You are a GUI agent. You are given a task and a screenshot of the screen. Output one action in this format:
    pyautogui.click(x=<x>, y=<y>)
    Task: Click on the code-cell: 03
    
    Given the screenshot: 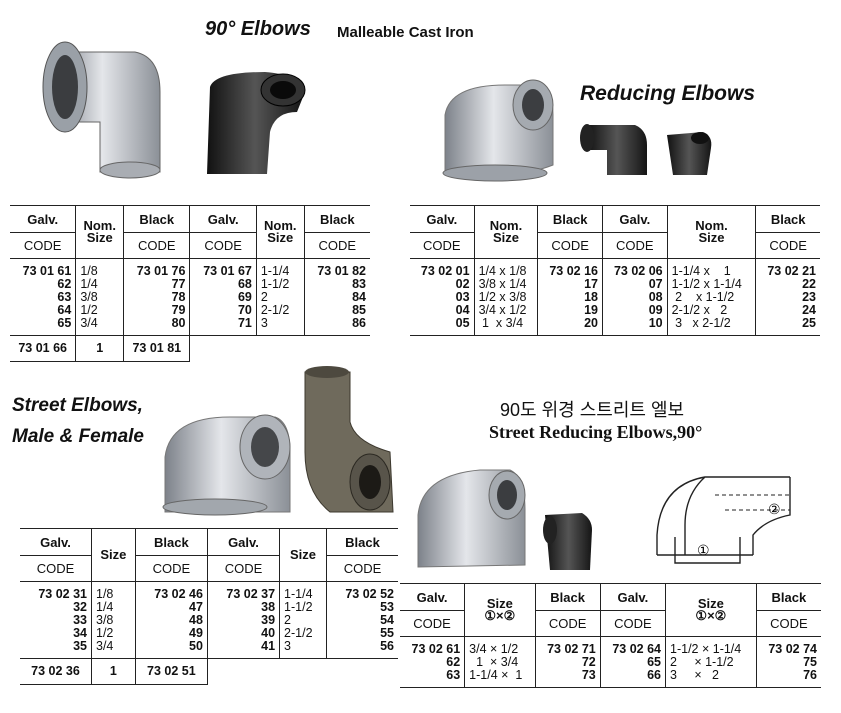 What is the action you would take?
    pyautogui.click(x=462, y=297)
    